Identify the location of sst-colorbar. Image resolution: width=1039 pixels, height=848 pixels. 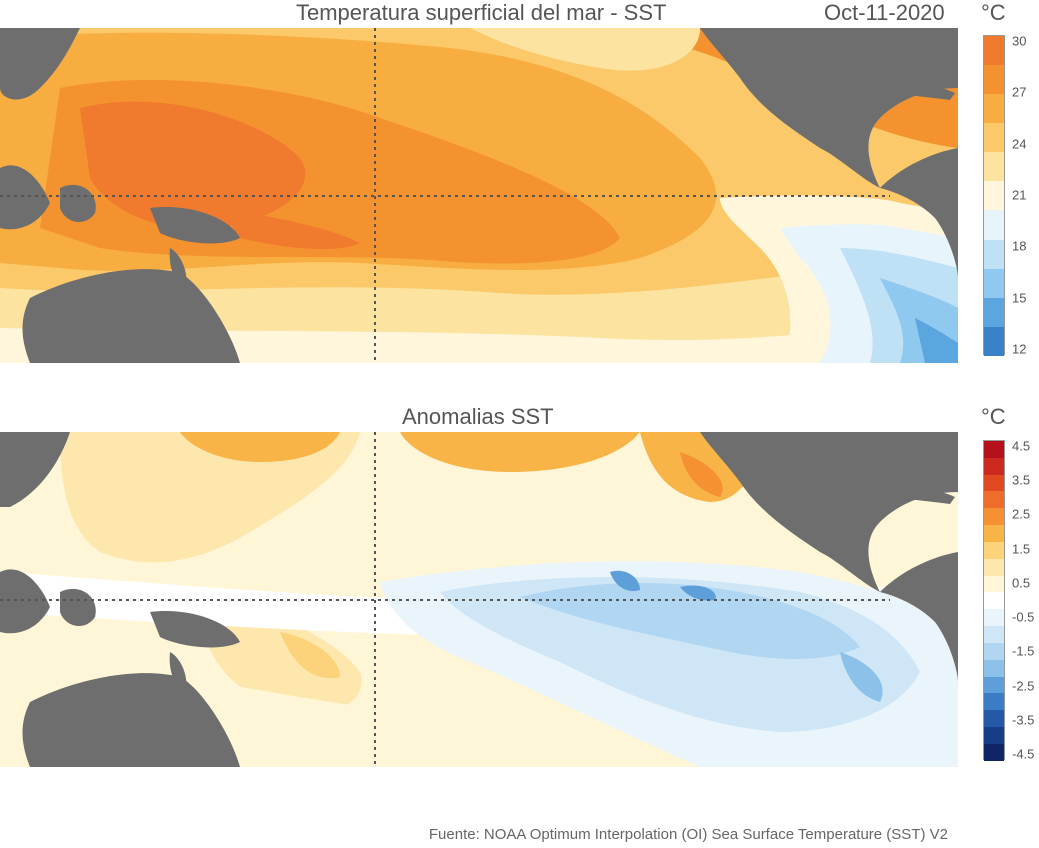
(994, 195).